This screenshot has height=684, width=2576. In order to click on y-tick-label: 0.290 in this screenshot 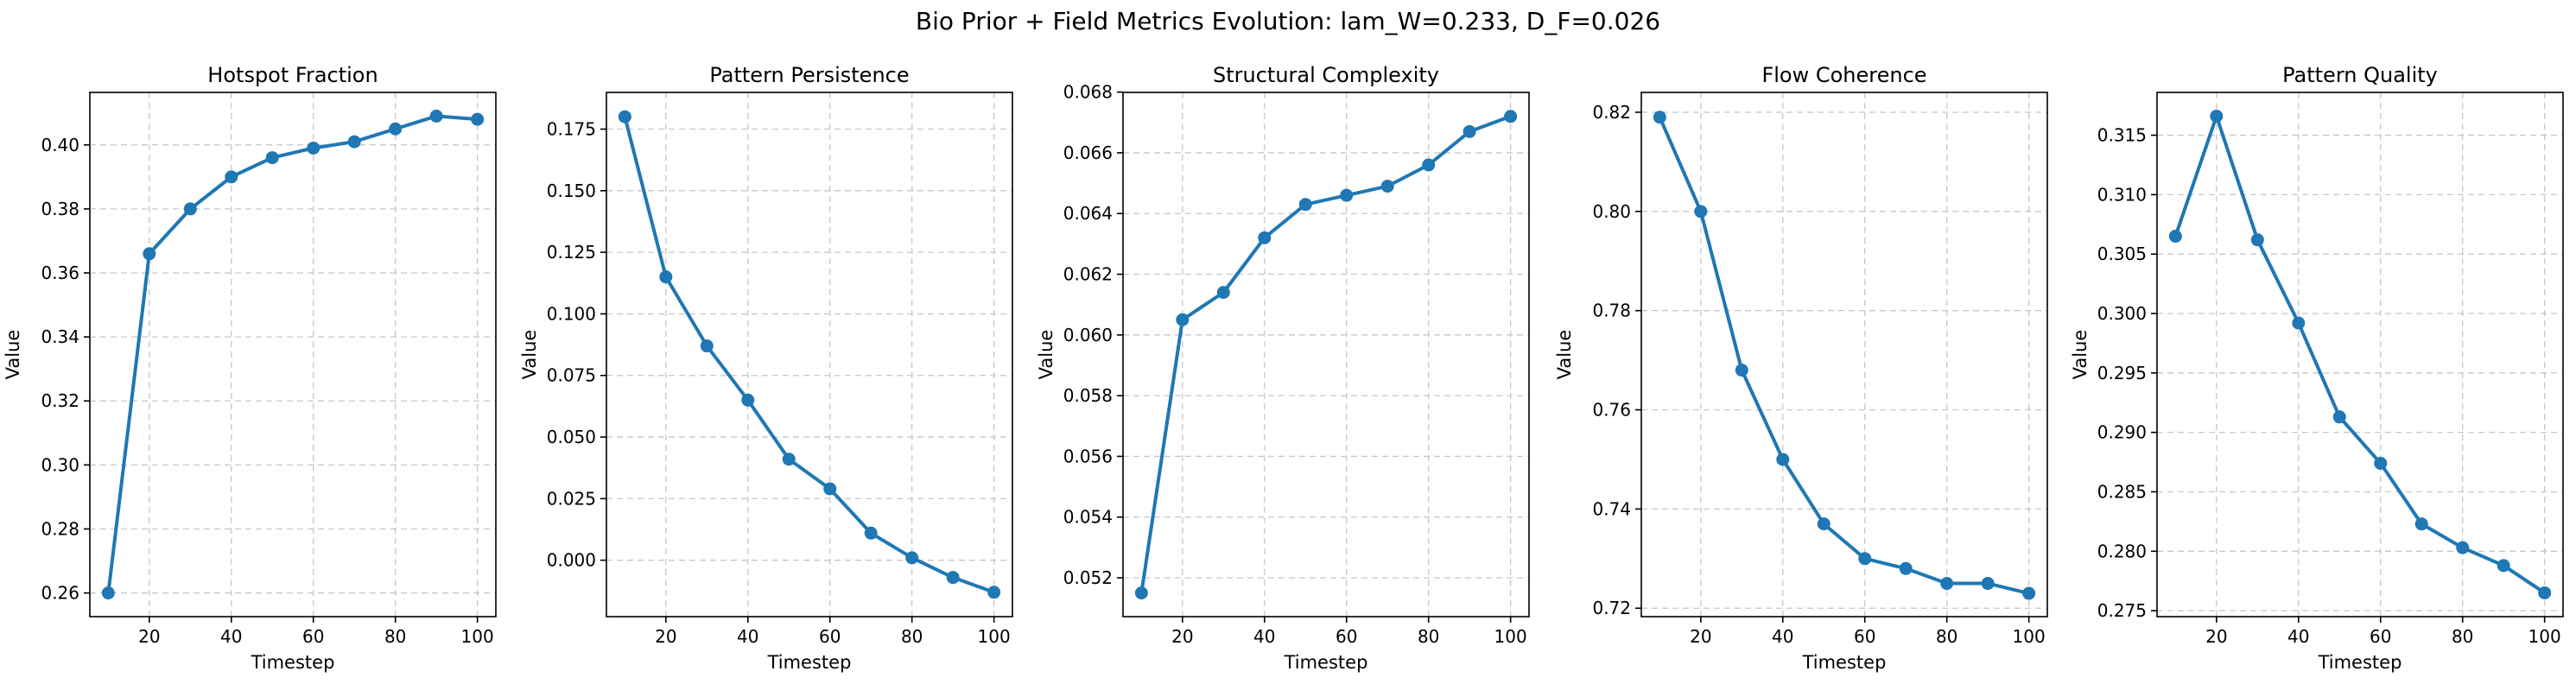, I will do `click(2122, 432)`.